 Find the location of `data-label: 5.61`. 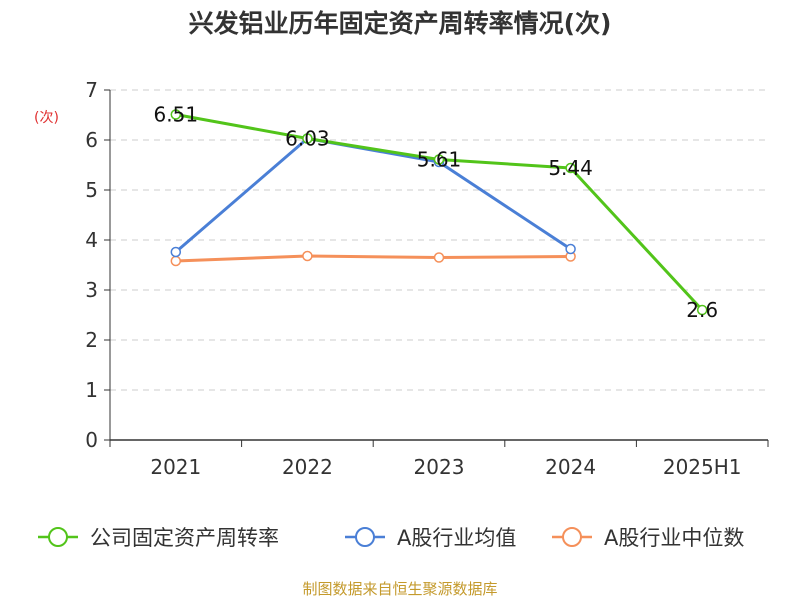

data-label: 5.61 is located at coordinates (439, 160).